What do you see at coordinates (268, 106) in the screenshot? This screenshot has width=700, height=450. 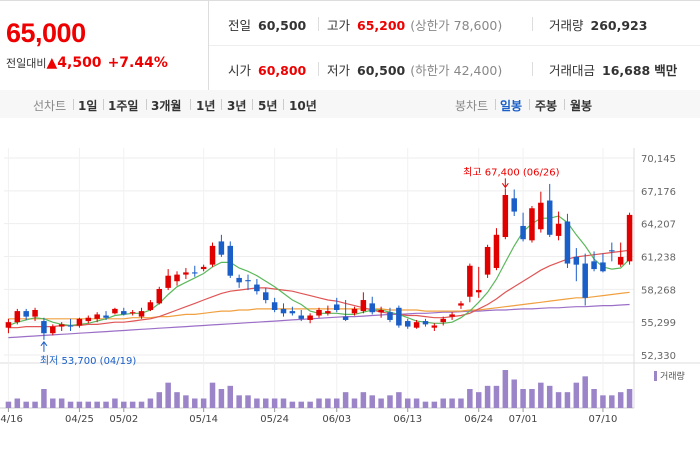 I see `range-5y-button: 5년` at bounding box center [268, 106].